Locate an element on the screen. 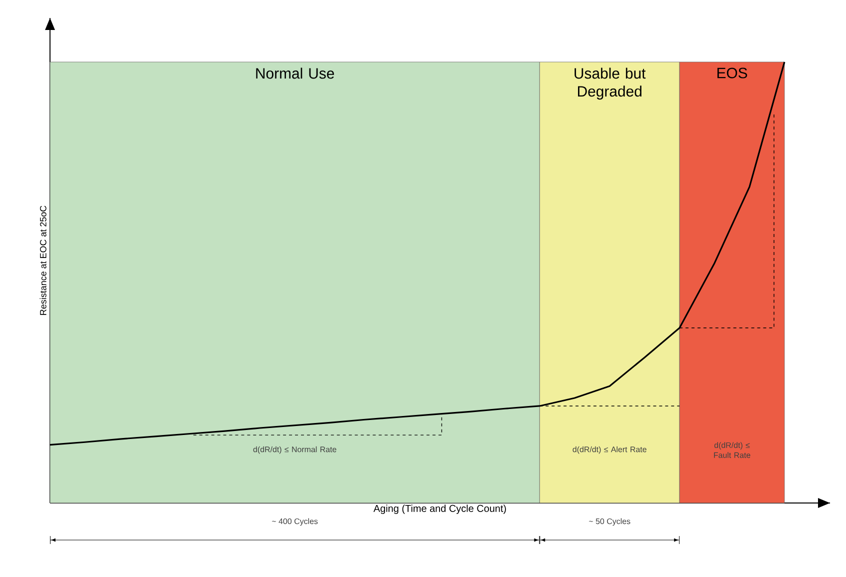  y-axis-title: Resistance at EOC at 25oC is located at coordinates (43, 260).